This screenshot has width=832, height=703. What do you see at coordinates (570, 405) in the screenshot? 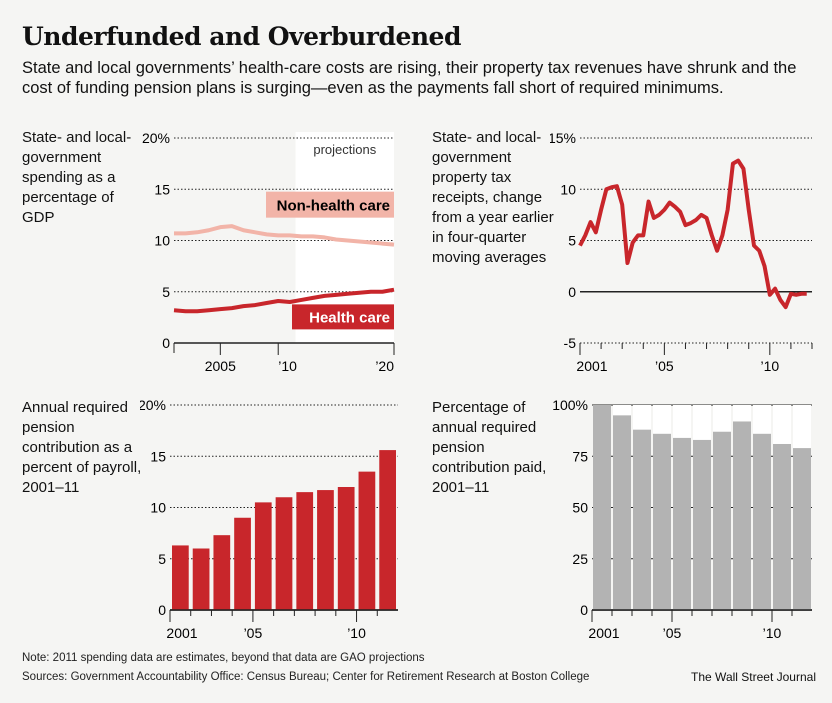
I see `y-tick-label: 100%` at bounding box center [570, 405].